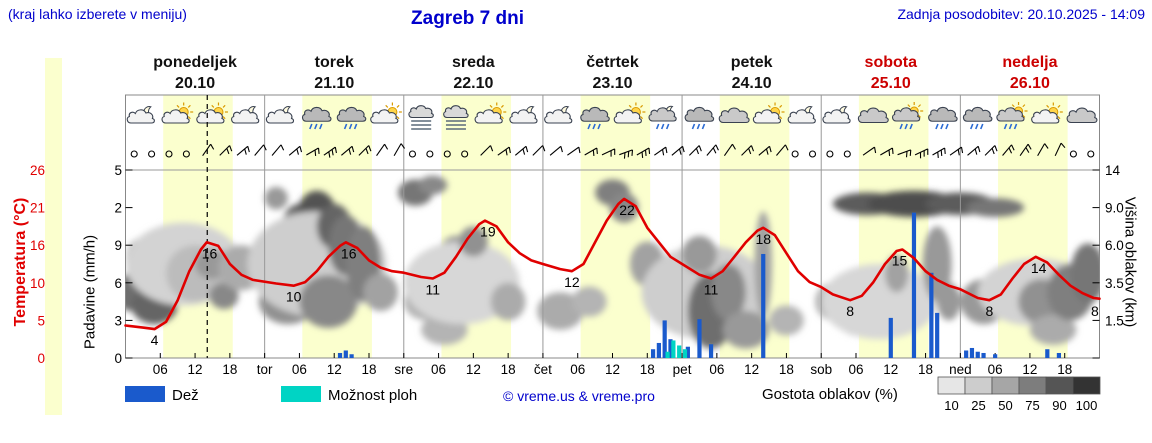  What do you see at coordinates (467, 18) in the screenshot?
I see `page-title: Zagreb 7 dni` at bounding box center [467, 18].